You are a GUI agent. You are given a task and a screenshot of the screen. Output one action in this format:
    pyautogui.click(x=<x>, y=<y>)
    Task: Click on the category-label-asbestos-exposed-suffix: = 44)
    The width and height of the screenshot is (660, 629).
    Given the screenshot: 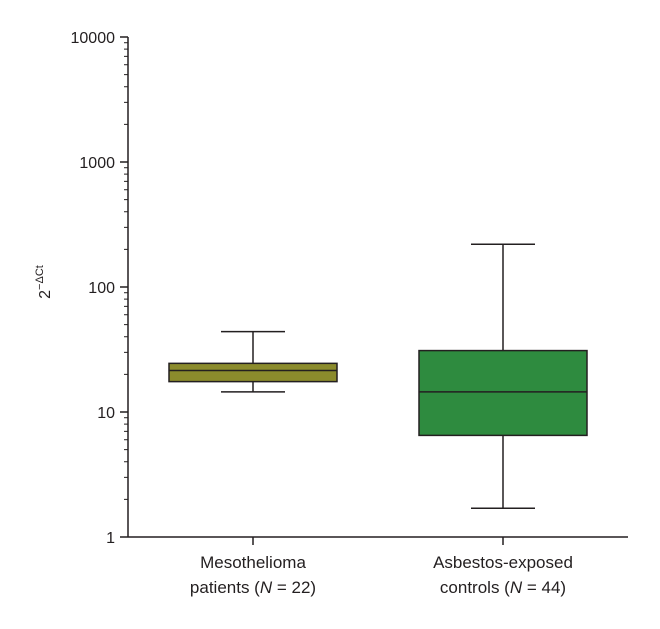 What is the action you would take?
    pyautogui.click(x=544, y=587)
    